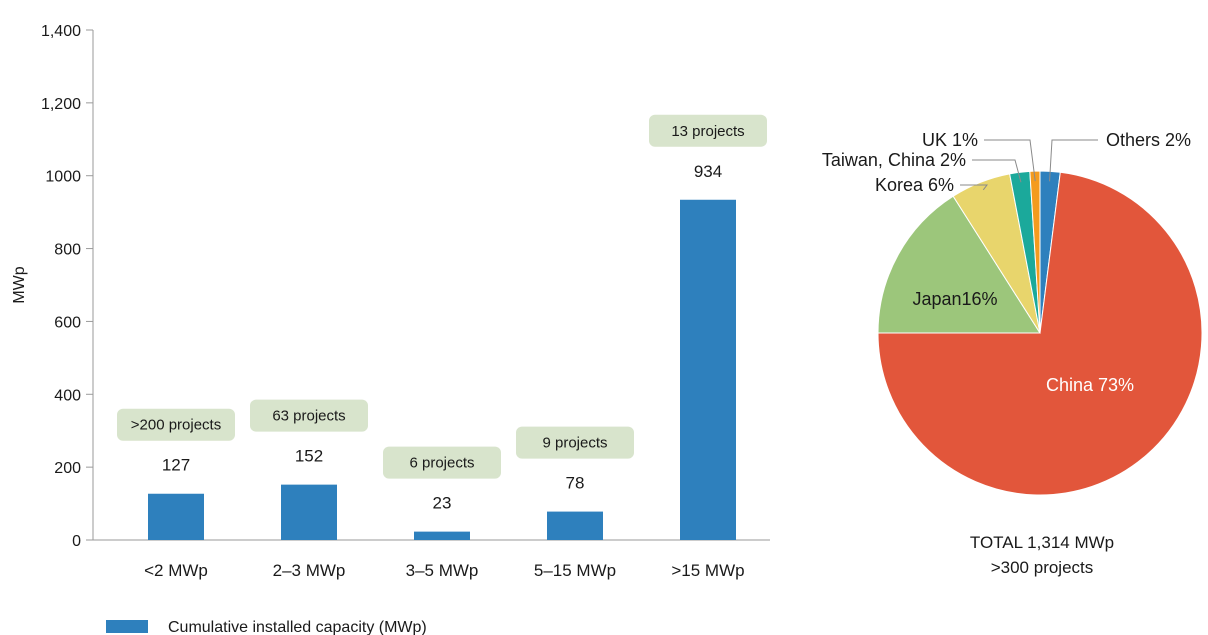 The width and height of the screenshot is (1208, 635). What do you see at coordinates (894, 160) in the screenshot?
I see `pie-slice-label: Taiwan, China 2%` at bounding box center [894, 160].